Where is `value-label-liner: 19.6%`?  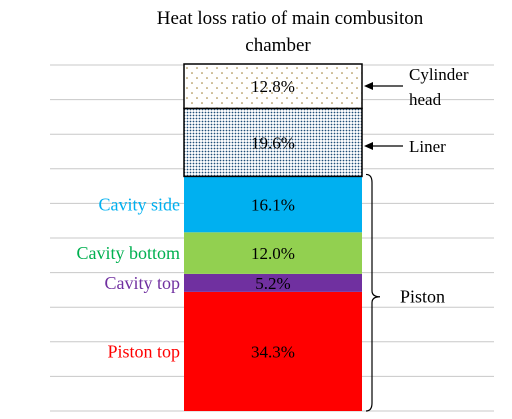 value-label-liner: 19.6% is located at coordinates (273, 142).